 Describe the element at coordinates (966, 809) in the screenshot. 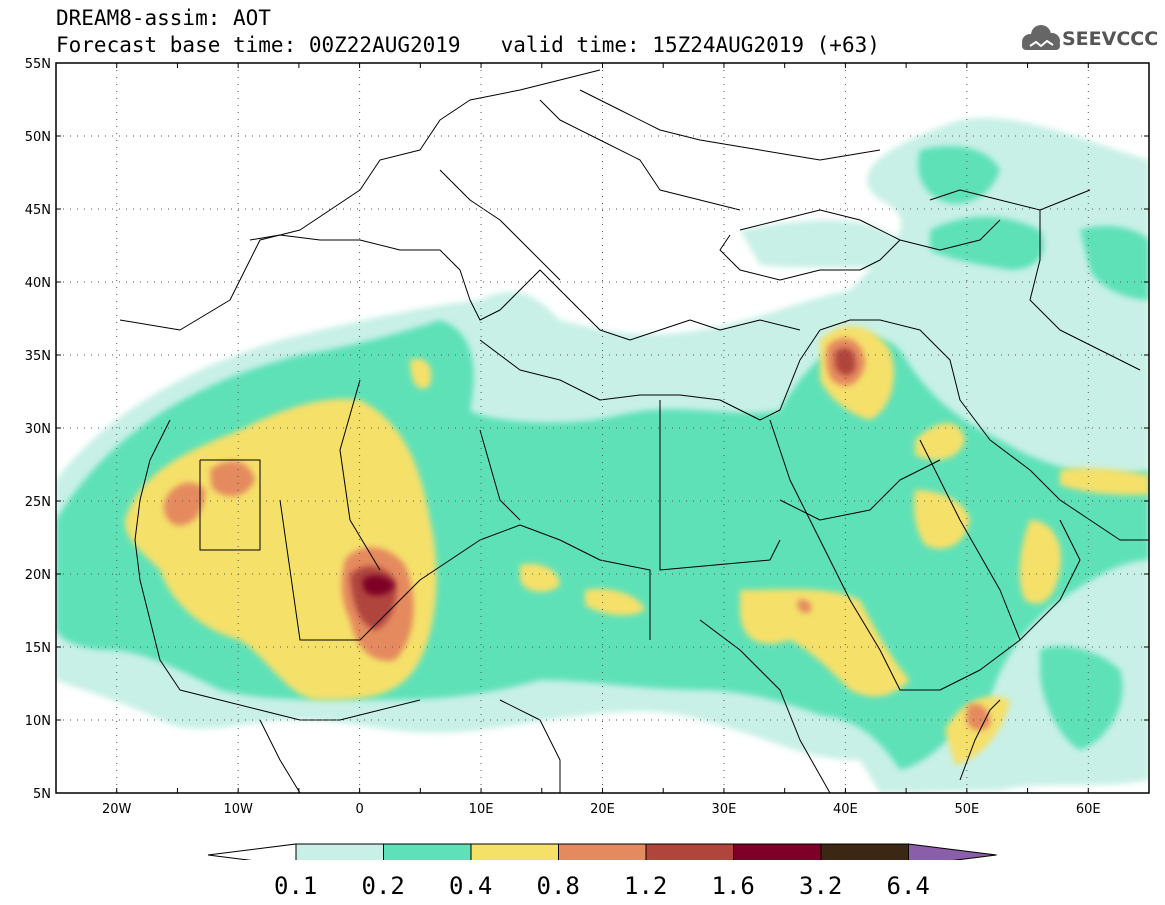

I see `lon-label: 50E` at that location.